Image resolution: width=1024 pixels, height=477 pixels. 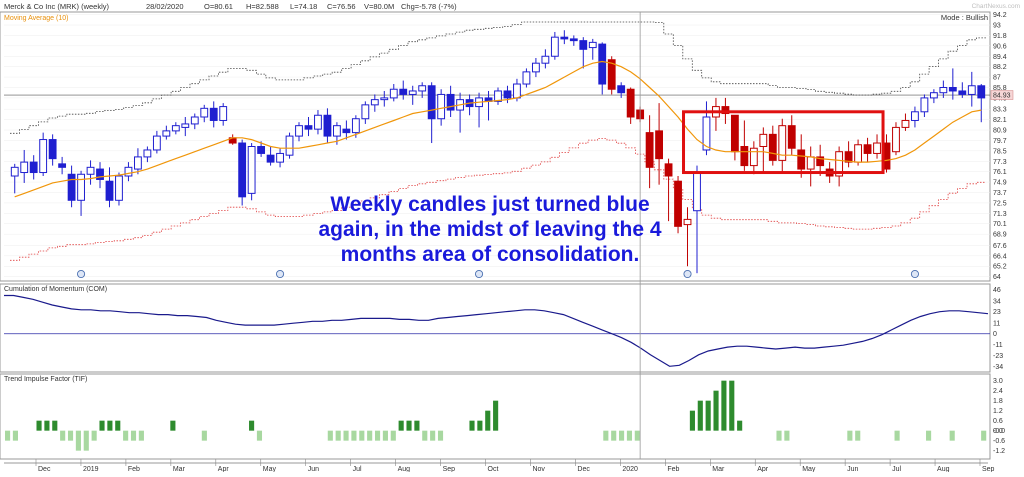 I want to click on x-tick-label: 2020, so click(x=630, y=469).